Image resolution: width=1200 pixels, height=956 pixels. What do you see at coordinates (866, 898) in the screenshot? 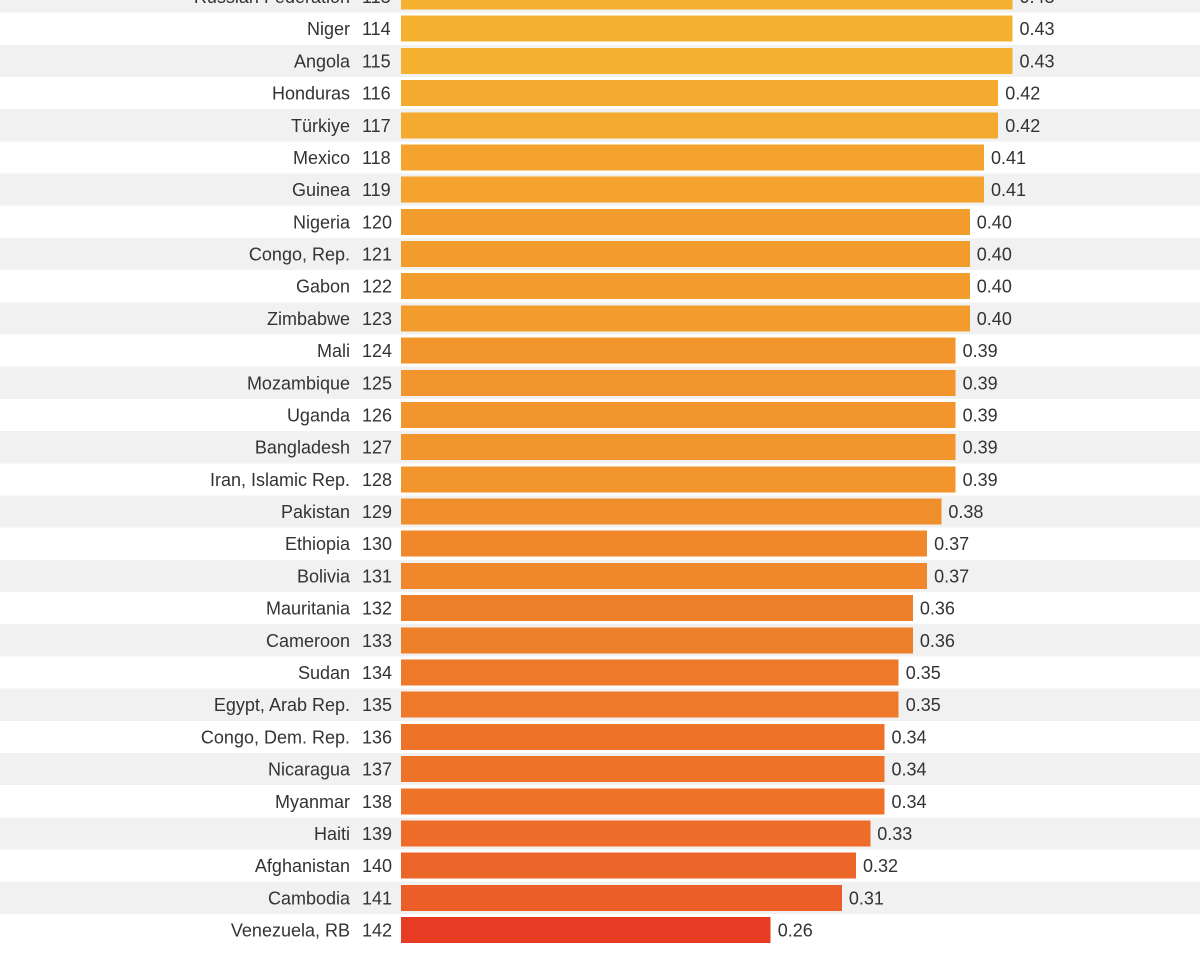
I see `value-label: 0.31` at bounding box center [866, 898].